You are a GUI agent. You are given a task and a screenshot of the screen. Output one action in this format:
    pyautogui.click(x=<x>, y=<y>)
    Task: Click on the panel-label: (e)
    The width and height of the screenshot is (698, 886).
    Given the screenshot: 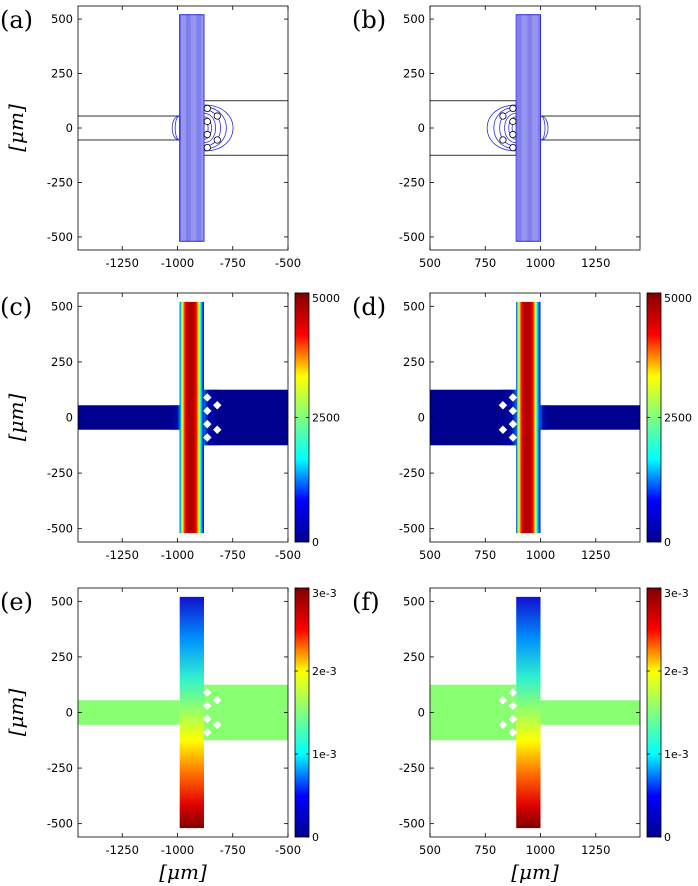 What is the action you would take?
    pyautogui.click(x=16, y=602)
    